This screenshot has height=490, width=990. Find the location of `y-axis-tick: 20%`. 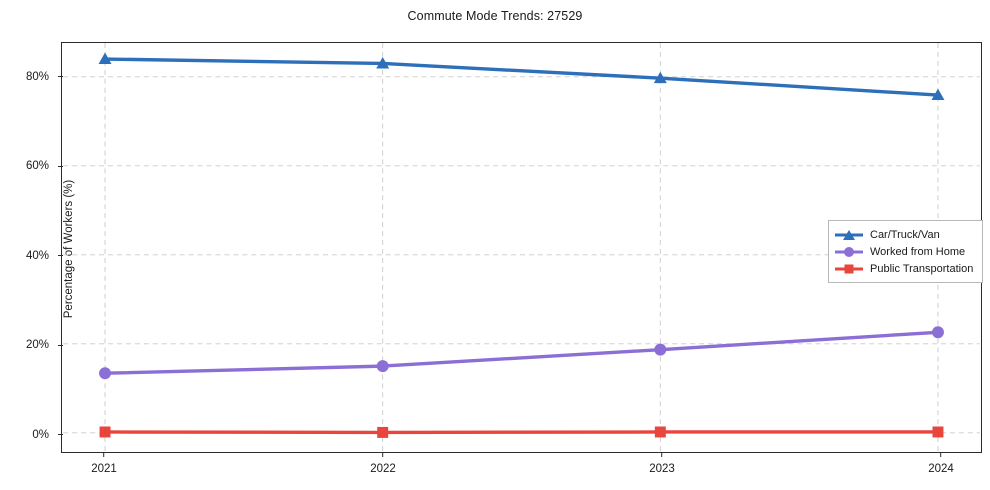

y-axis-tick: 20% is located at coordinates (44, 345).